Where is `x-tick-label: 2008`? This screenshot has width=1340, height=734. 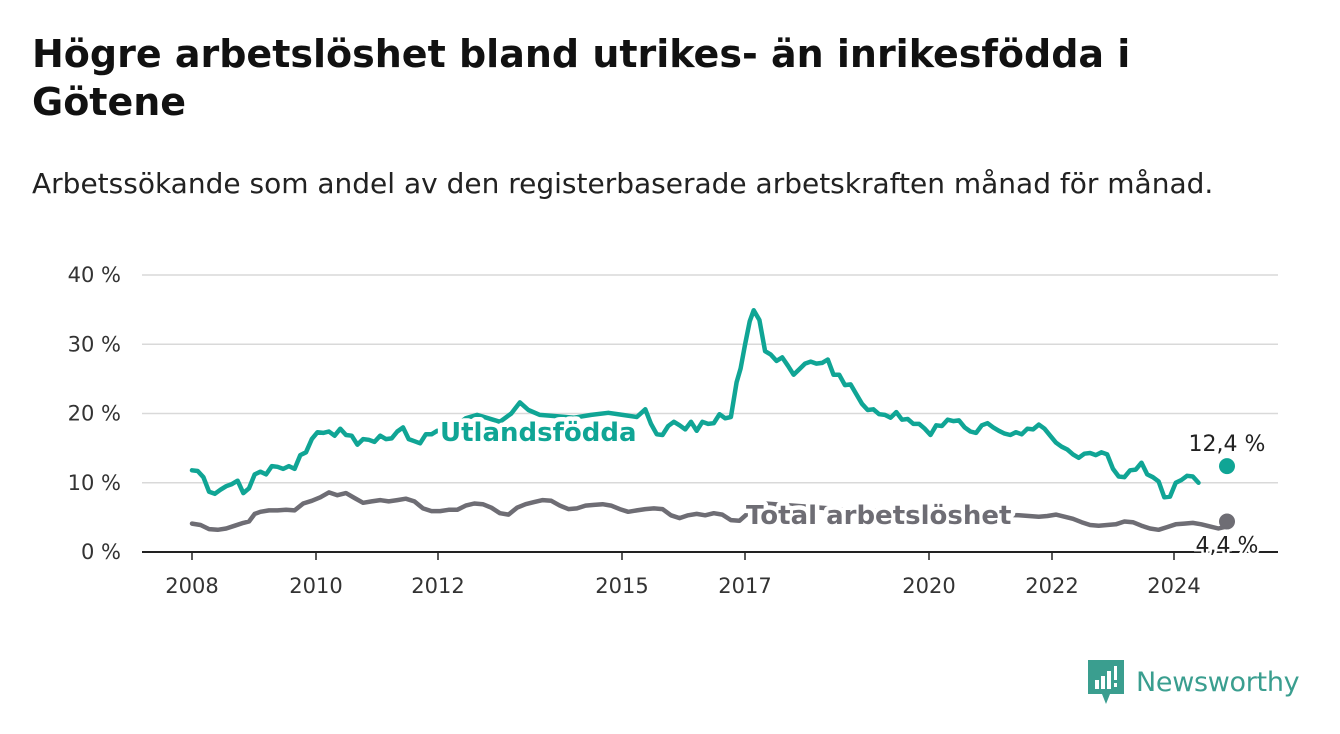 x-tick-label: 2008 is located at coordinates (191, 586).